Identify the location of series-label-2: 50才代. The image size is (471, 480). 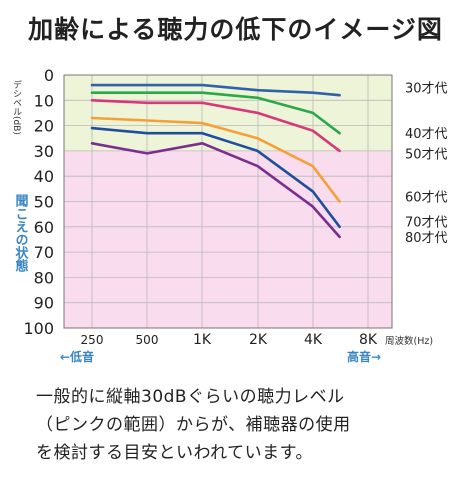
(426, 154).